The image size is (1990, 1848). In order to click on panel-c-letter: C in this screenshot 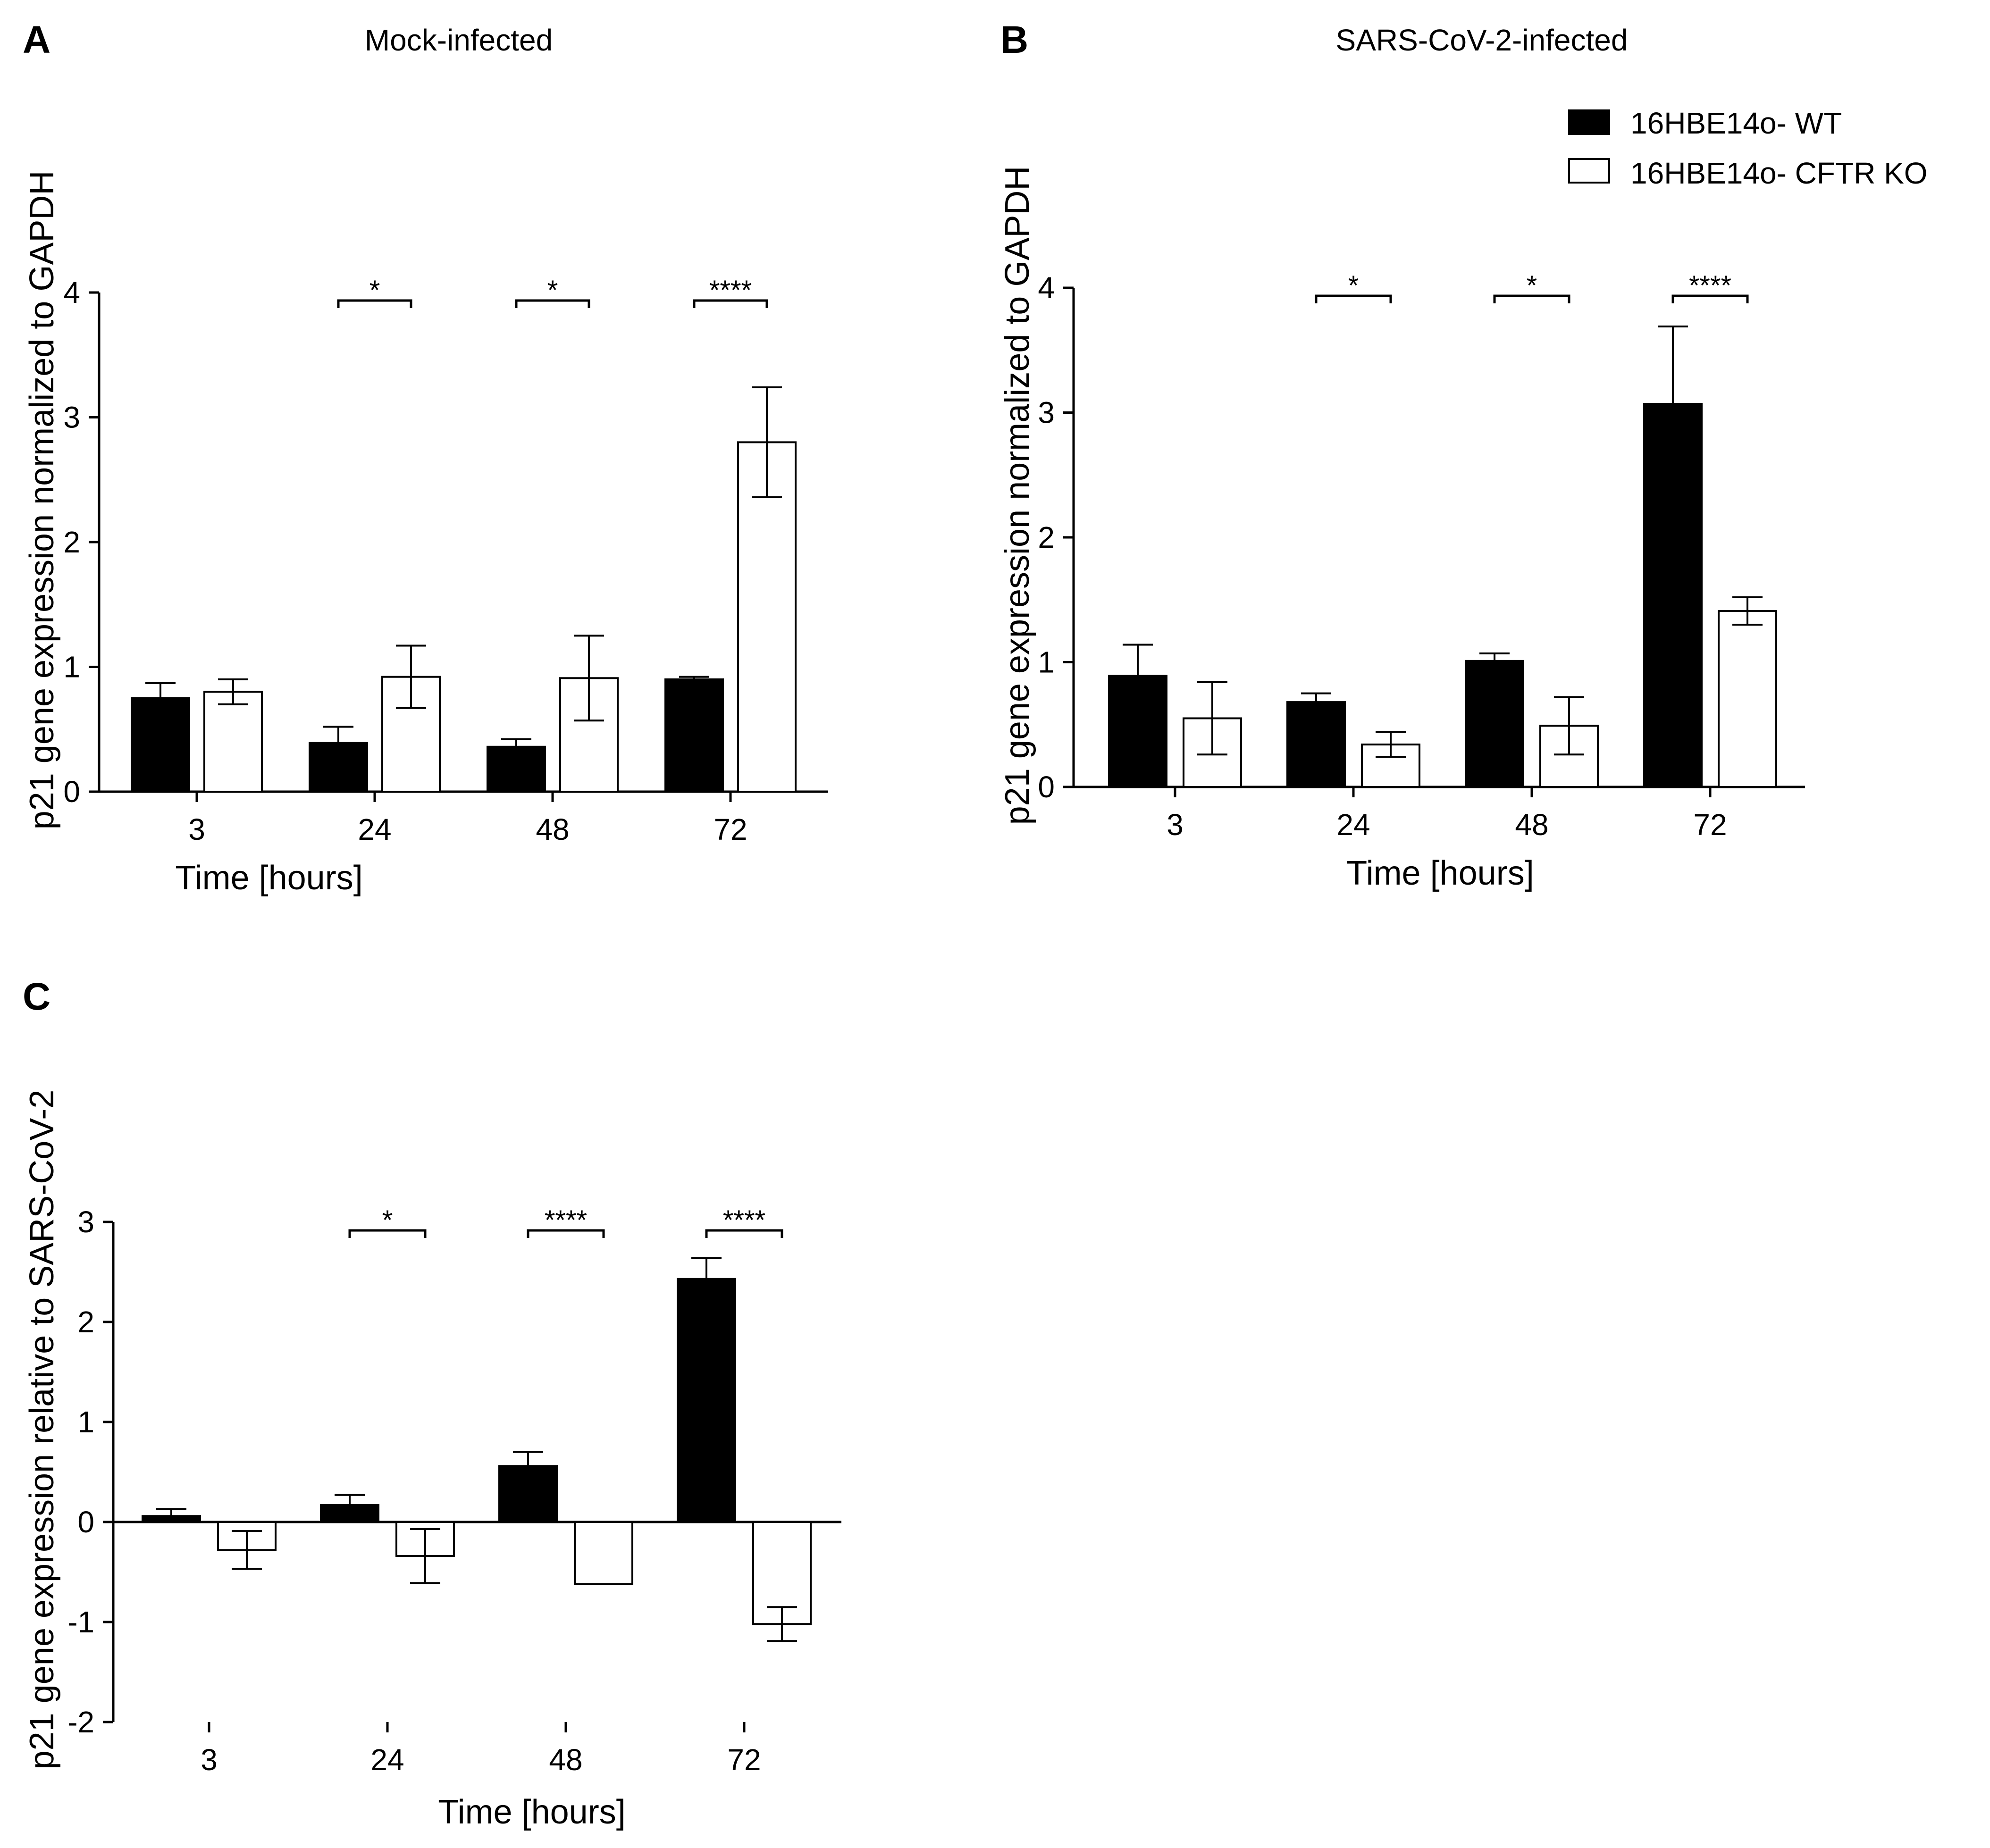, I will do `click(36, 997)`.